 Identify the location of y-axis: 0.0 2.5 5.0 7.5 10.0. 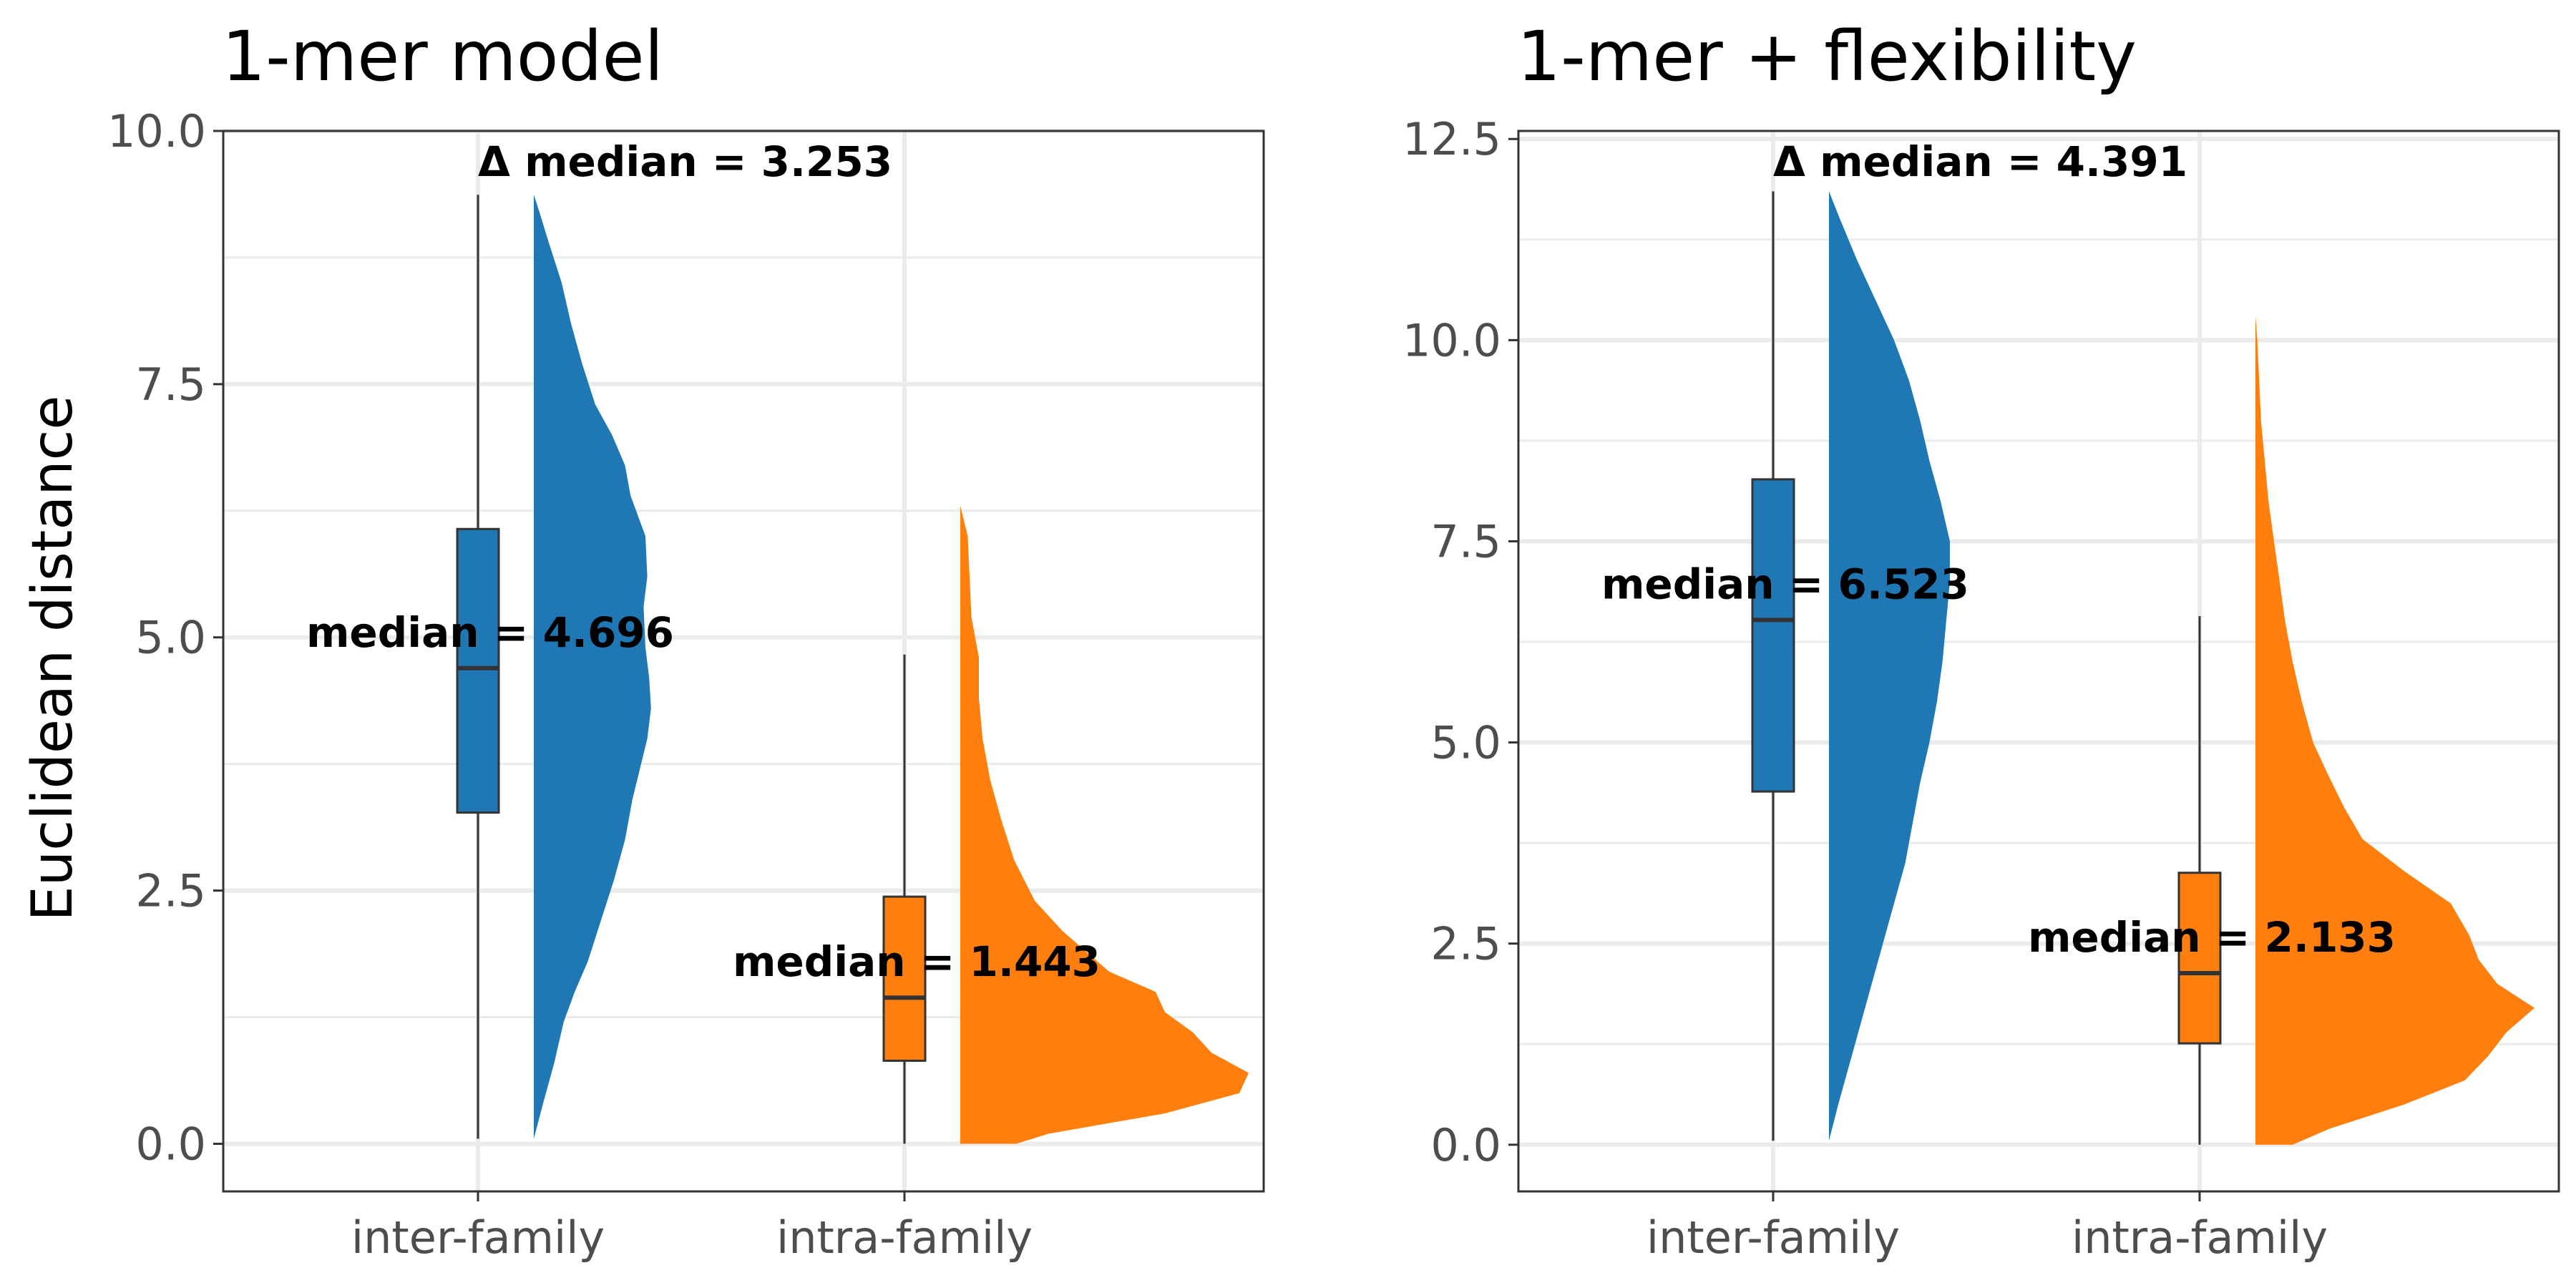
(165, 637).